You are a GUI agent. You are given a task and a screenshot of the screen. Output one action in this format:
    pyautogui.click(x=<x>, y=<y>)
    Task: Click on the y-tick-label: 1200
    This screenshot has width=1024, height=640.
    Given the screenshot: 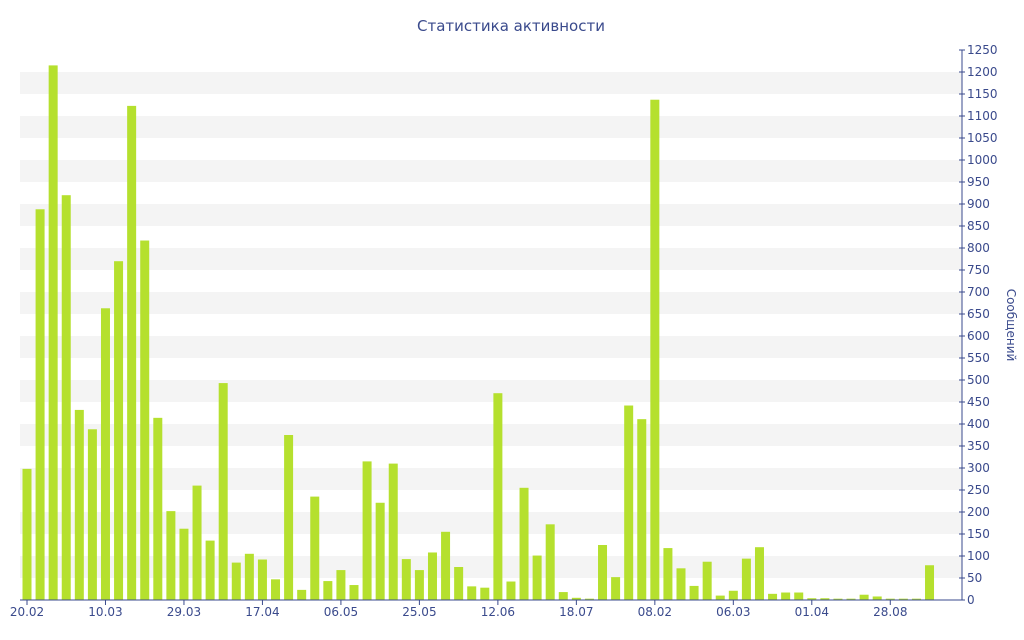 What is the action you would take?
    pyautogui.click(x=982, y=72)
    